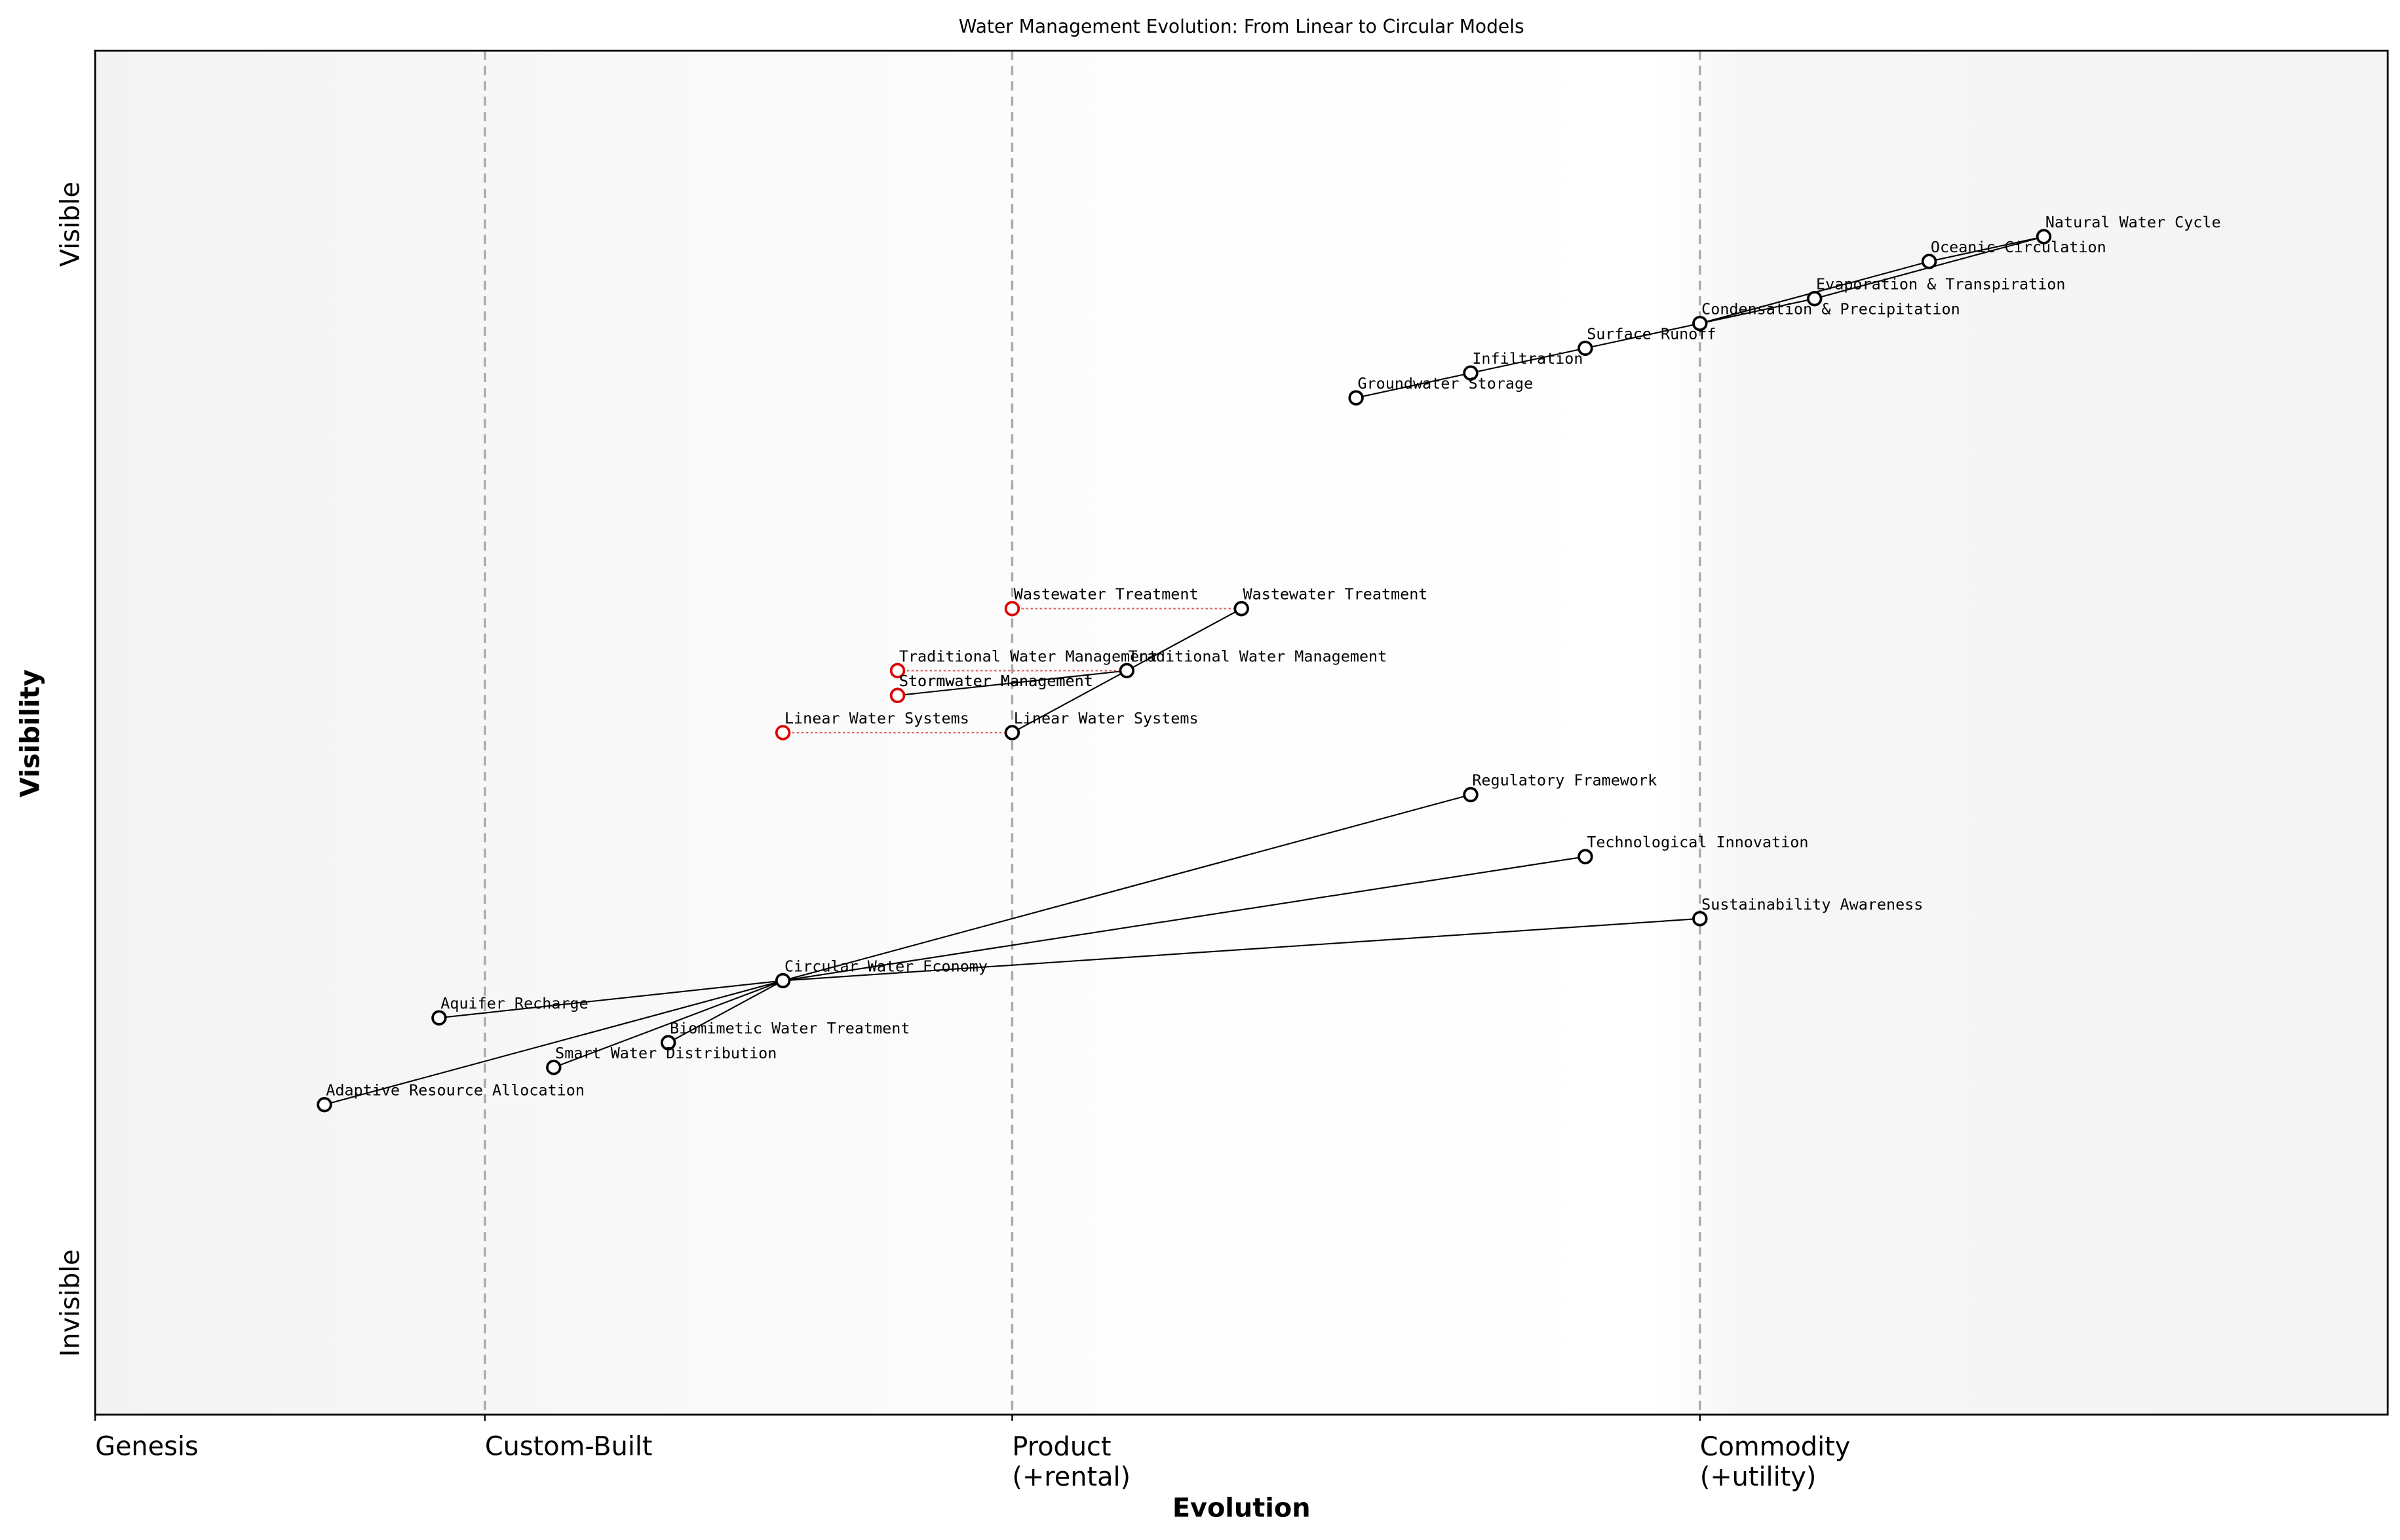 The width and height of the screenshot is (2400, 1540). I want to click on component-label: Sustainability Awareness, so click(1812, 904).